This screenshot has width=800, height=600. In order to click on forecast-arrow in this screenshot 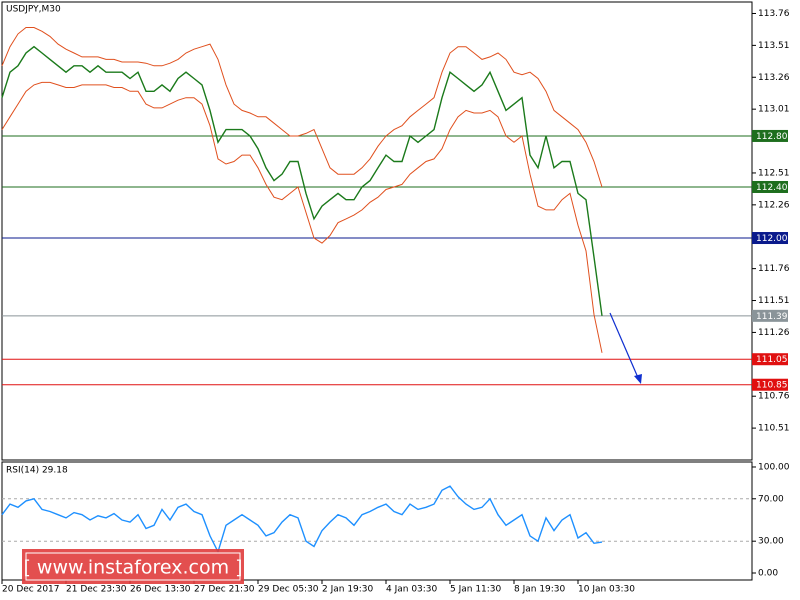, I will do `click(625, 348)`.